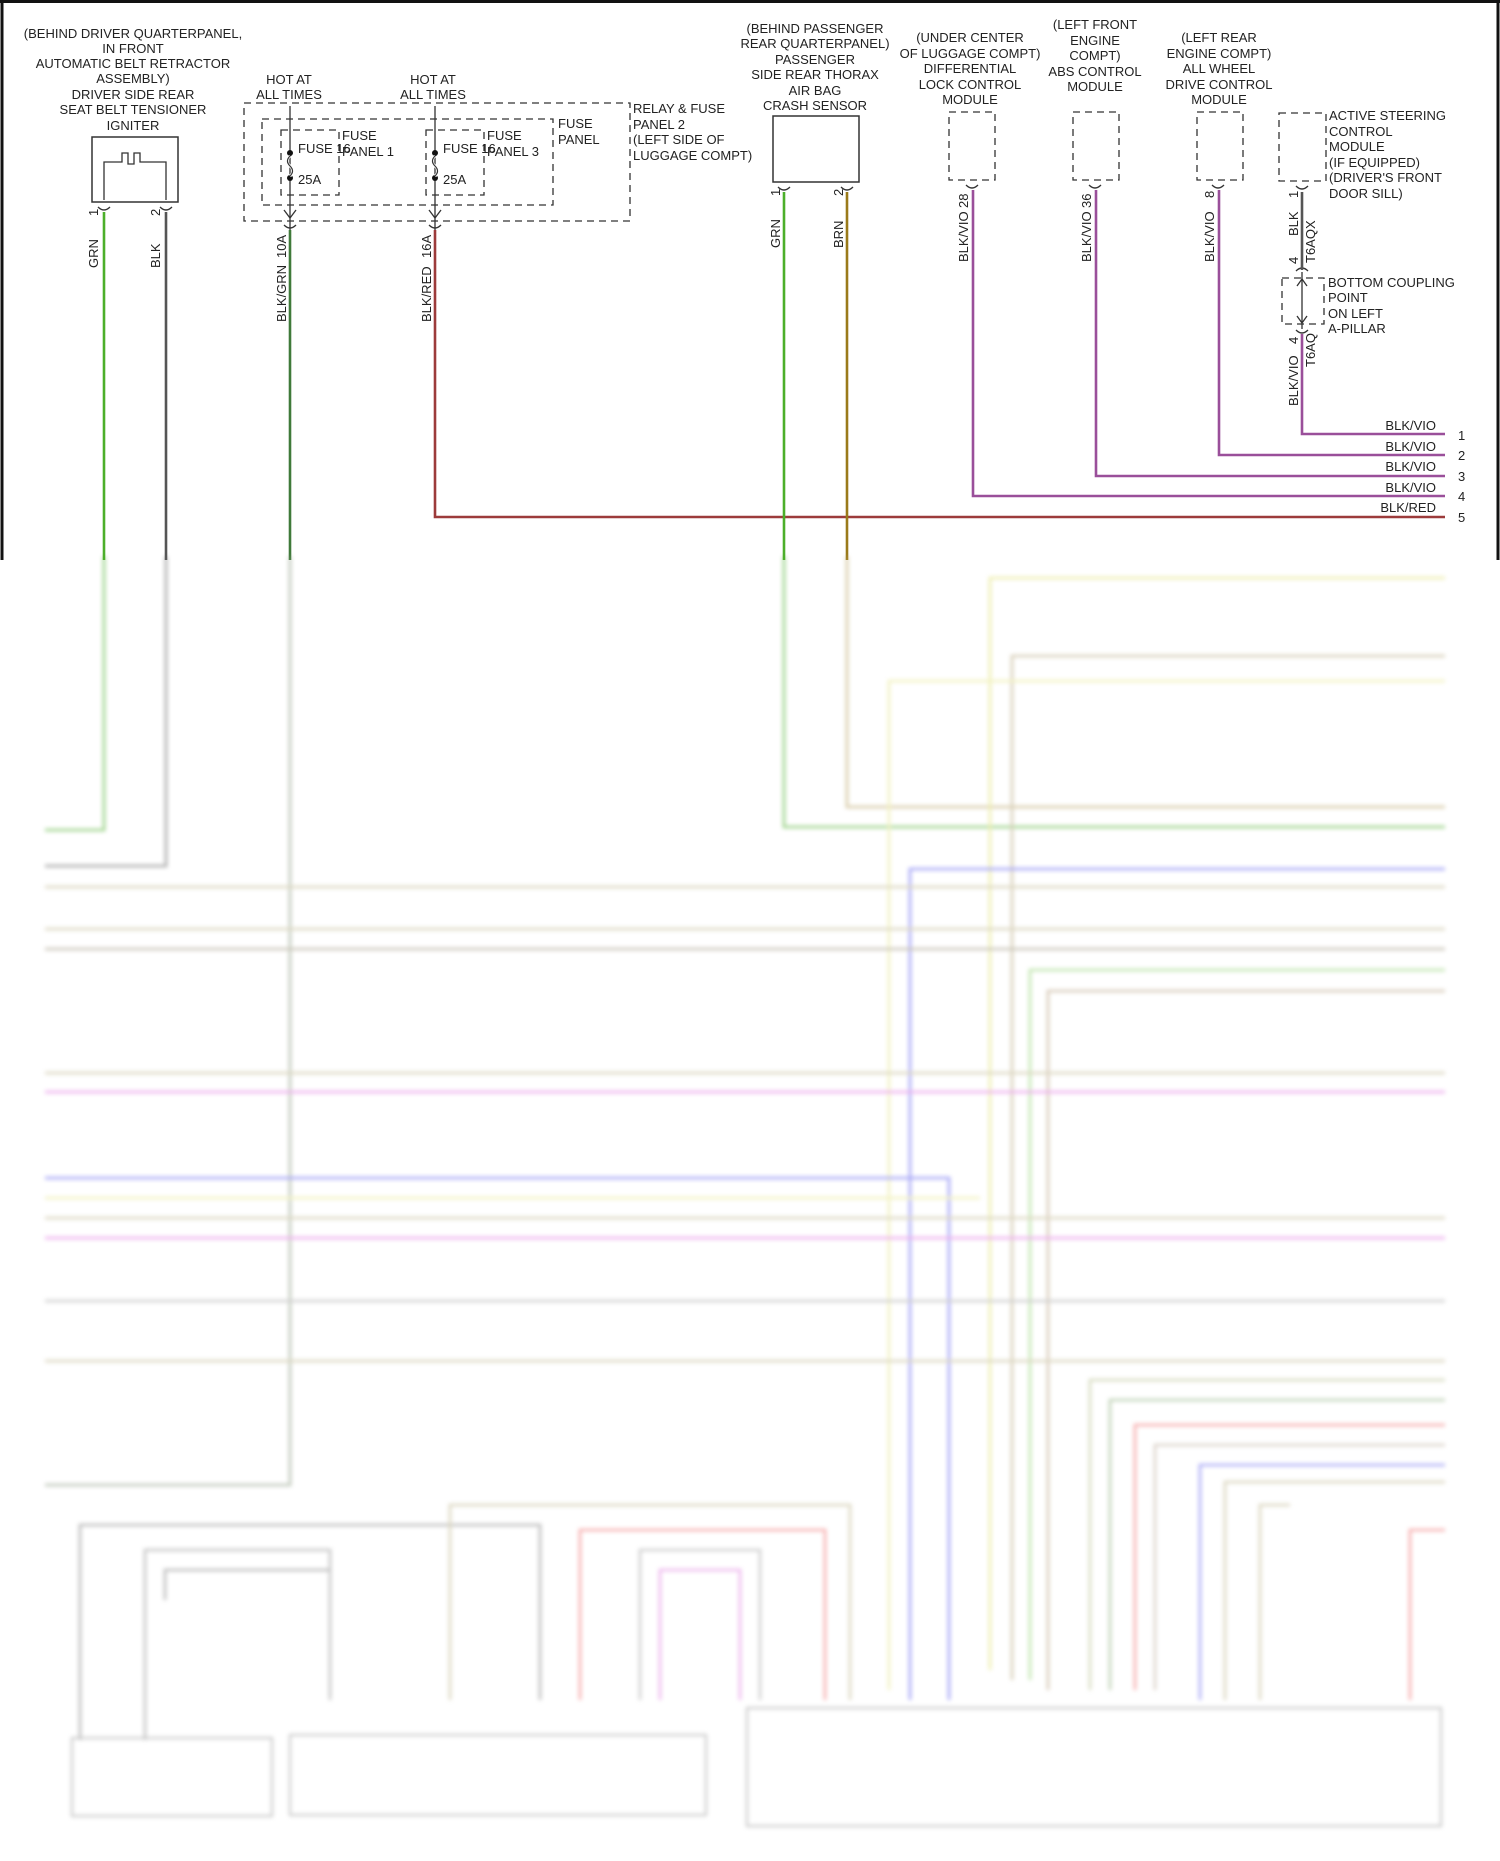  Describe the element at coordinates (426, 294) in the screenshot. I see `wire-label: BLK/RED` at that location.